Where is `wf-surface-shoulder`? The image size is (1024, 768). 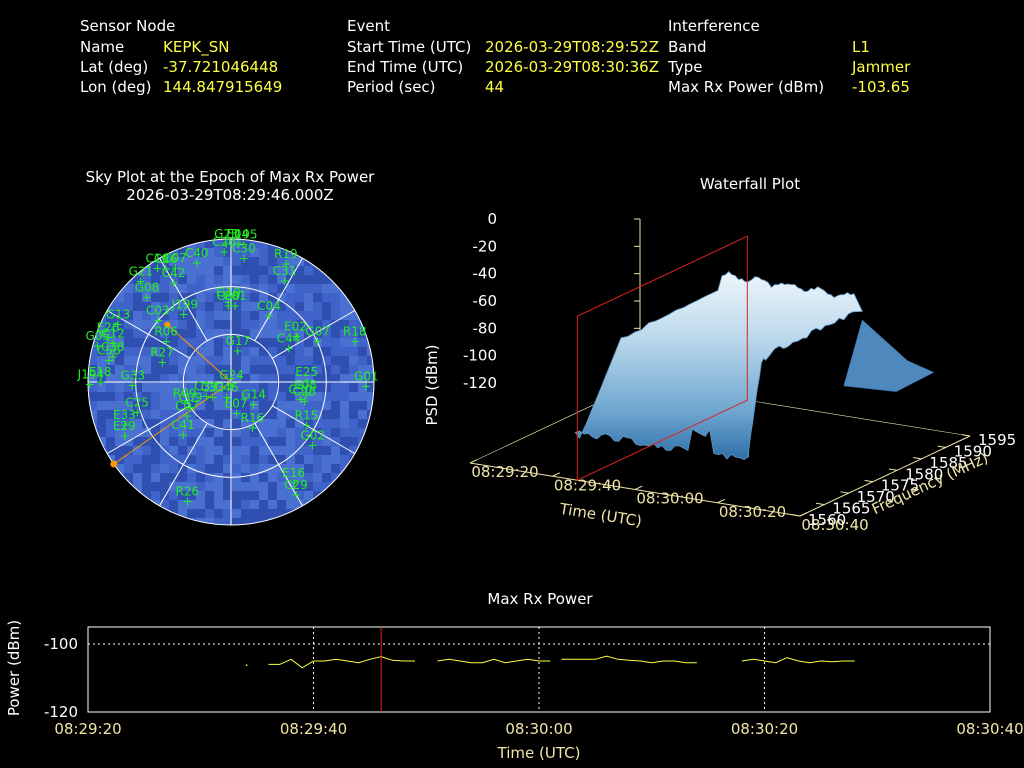
wf-surface-shoulder is located at coordinates (889, 355).